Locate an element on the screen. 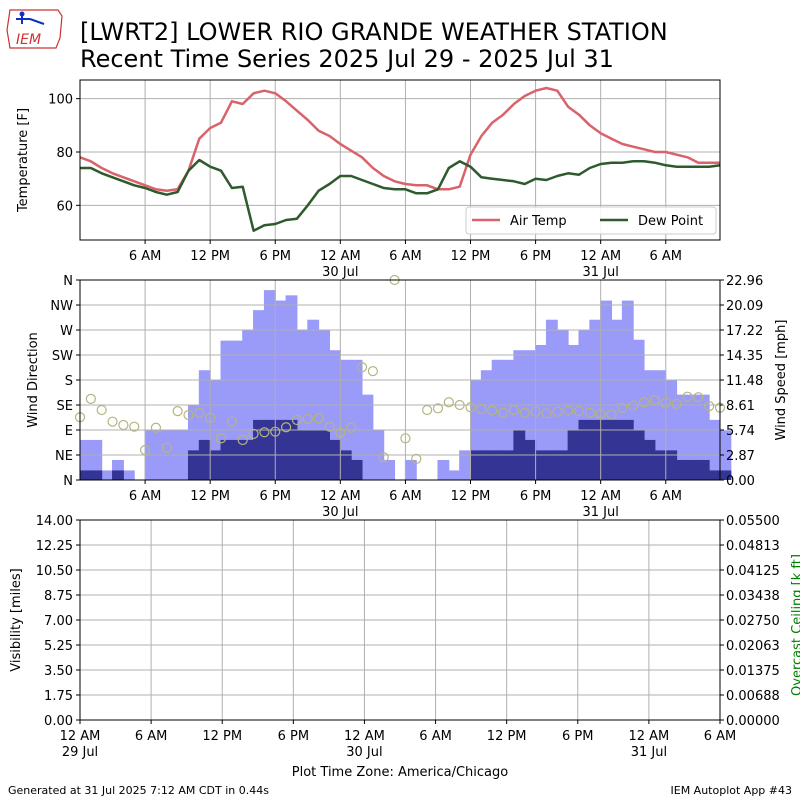  temp-x-tick-label: 12 AM is located at coordinates (340, 256).